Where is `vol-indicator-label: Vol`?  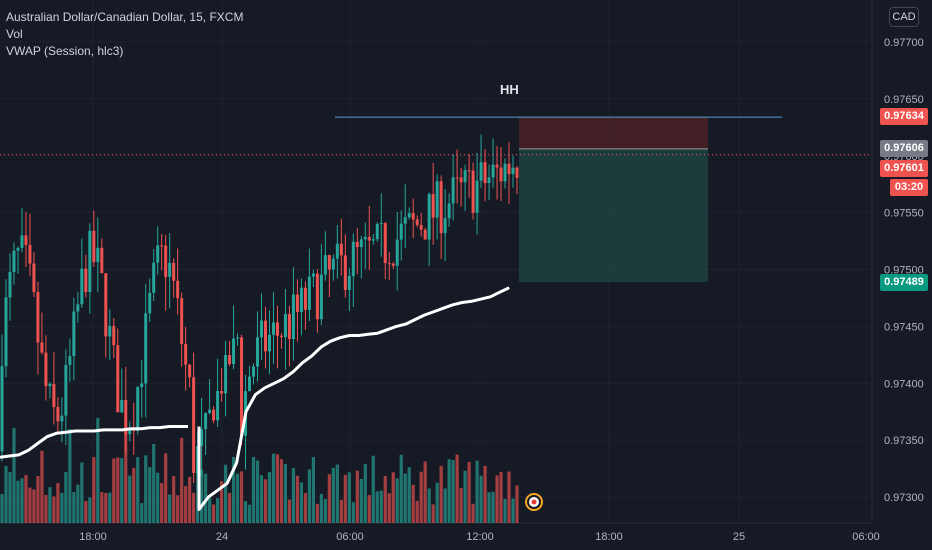
vol-indicator-label: Vol is located at coordinates (14, 34).